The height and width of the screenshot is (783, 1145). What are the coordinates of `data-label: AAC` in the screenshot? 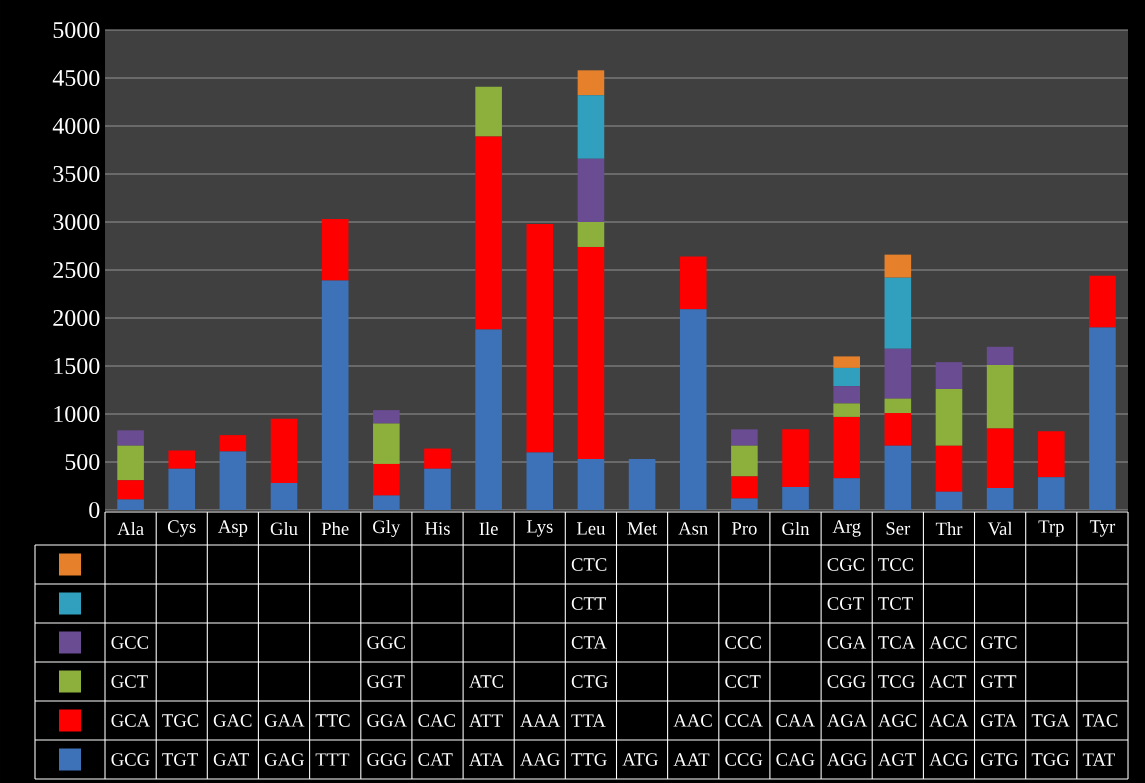 It's located at (692, 720).